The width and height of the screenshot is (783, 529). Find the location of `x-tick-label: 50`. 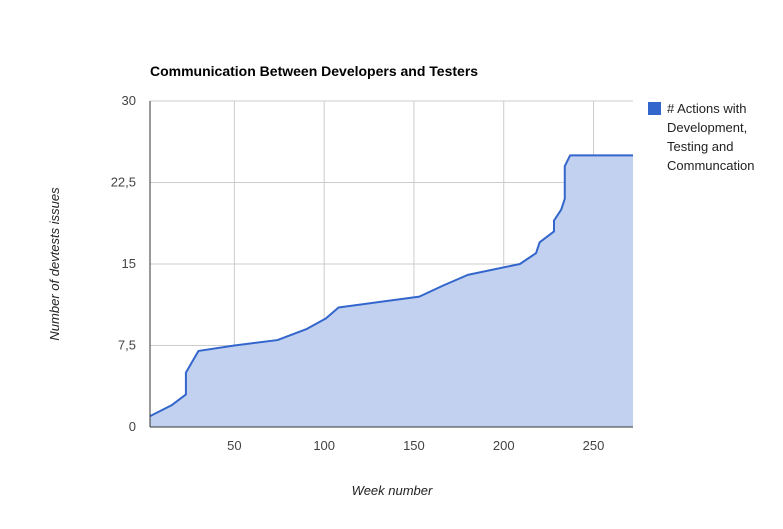

x-tick-label: 50 is located at coordinates (234, 445).